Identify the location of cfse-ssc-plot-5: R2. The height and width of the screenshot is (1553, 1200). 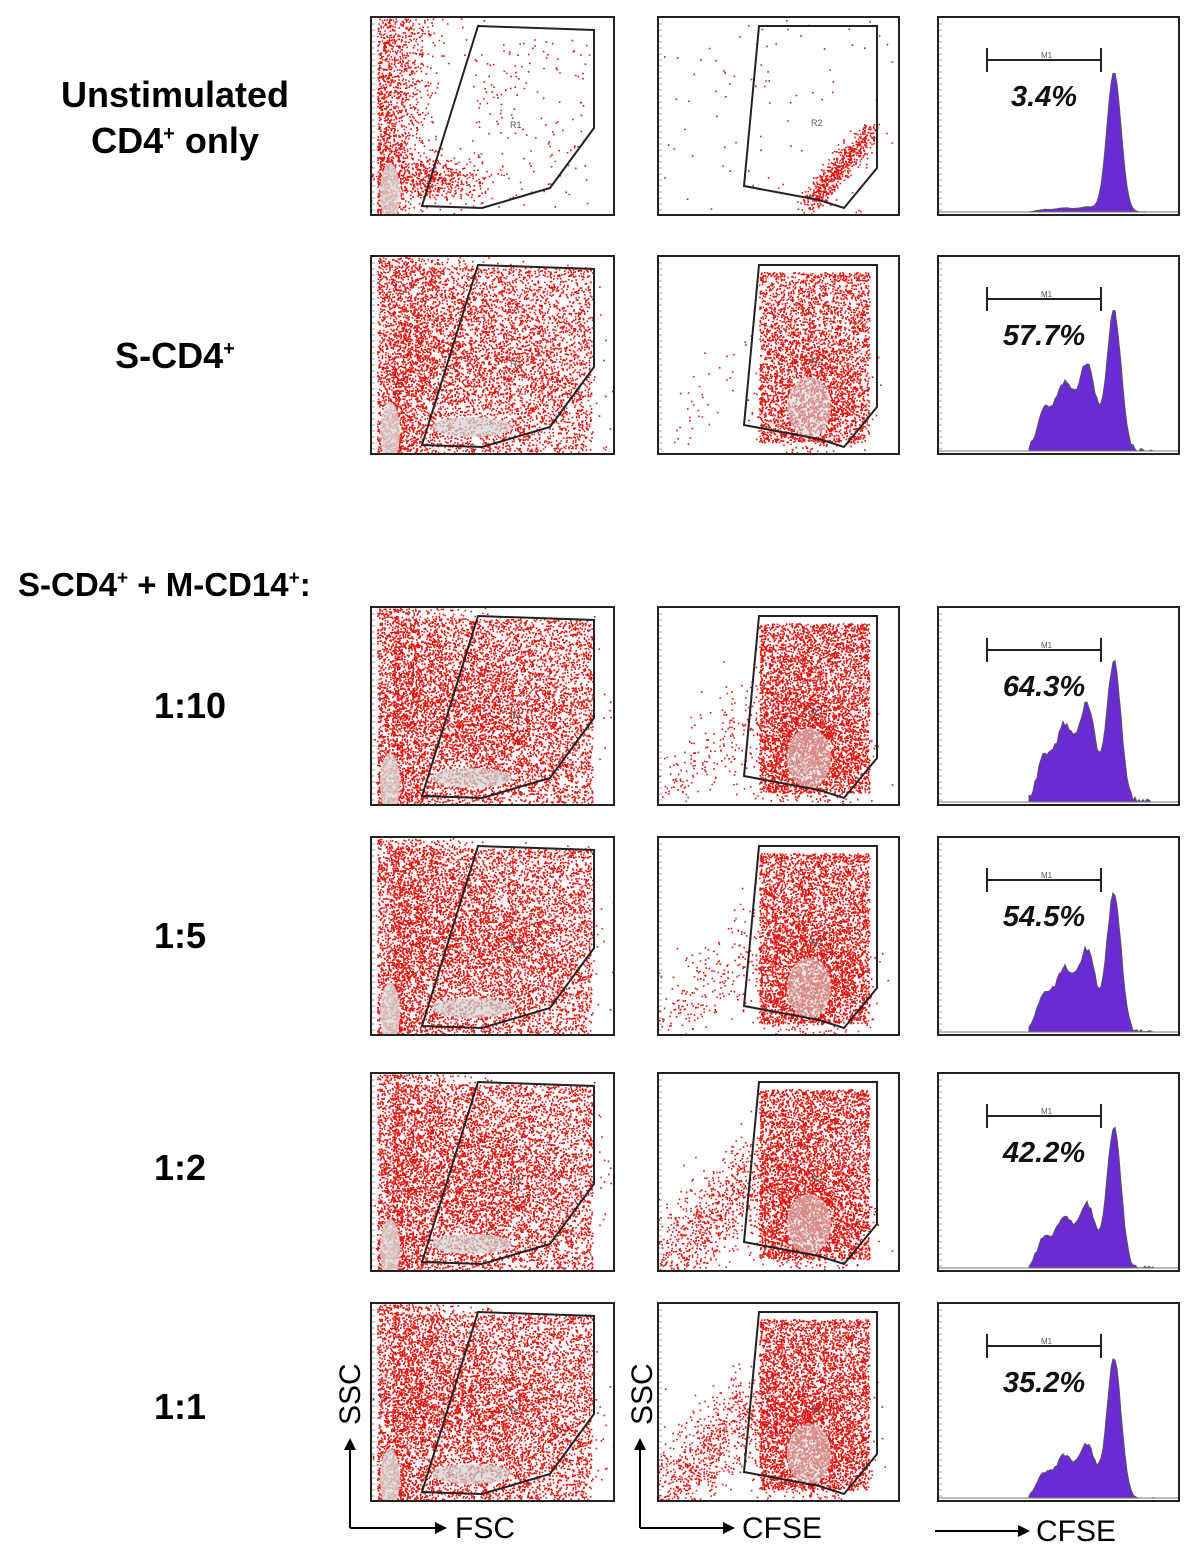
(778, 1402).